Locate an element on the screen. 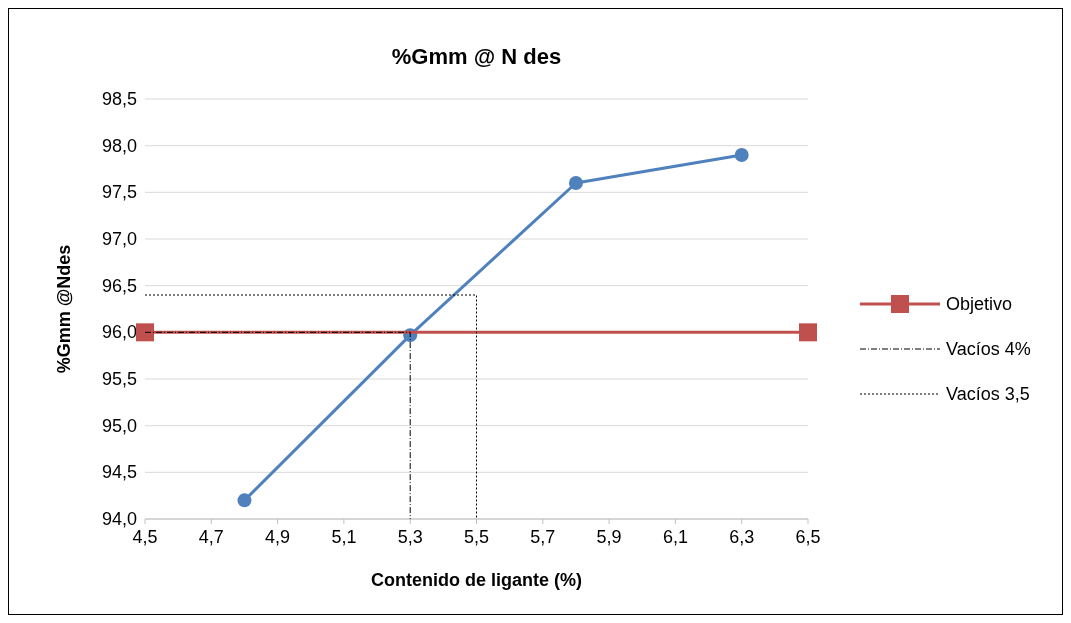 Image resolution: width=1071 pixels, height=623 pixels. x-tick-label: 5,5 is located at coordinates (476, 537).